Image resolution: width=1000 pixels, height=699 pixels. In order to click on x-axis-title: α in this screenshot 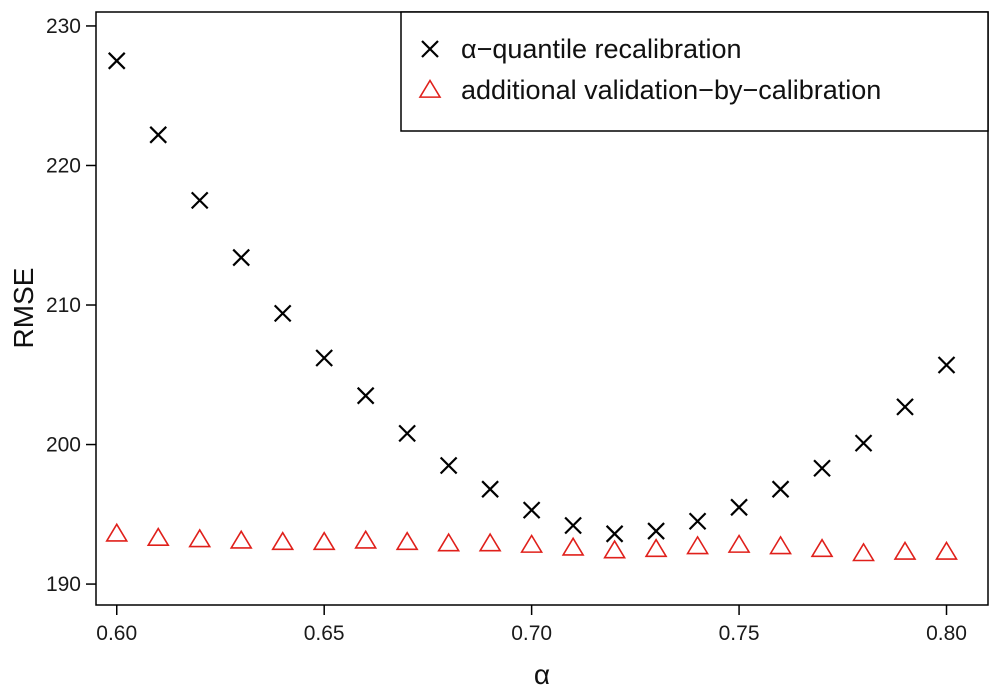, I will do `click(542, 674)`.